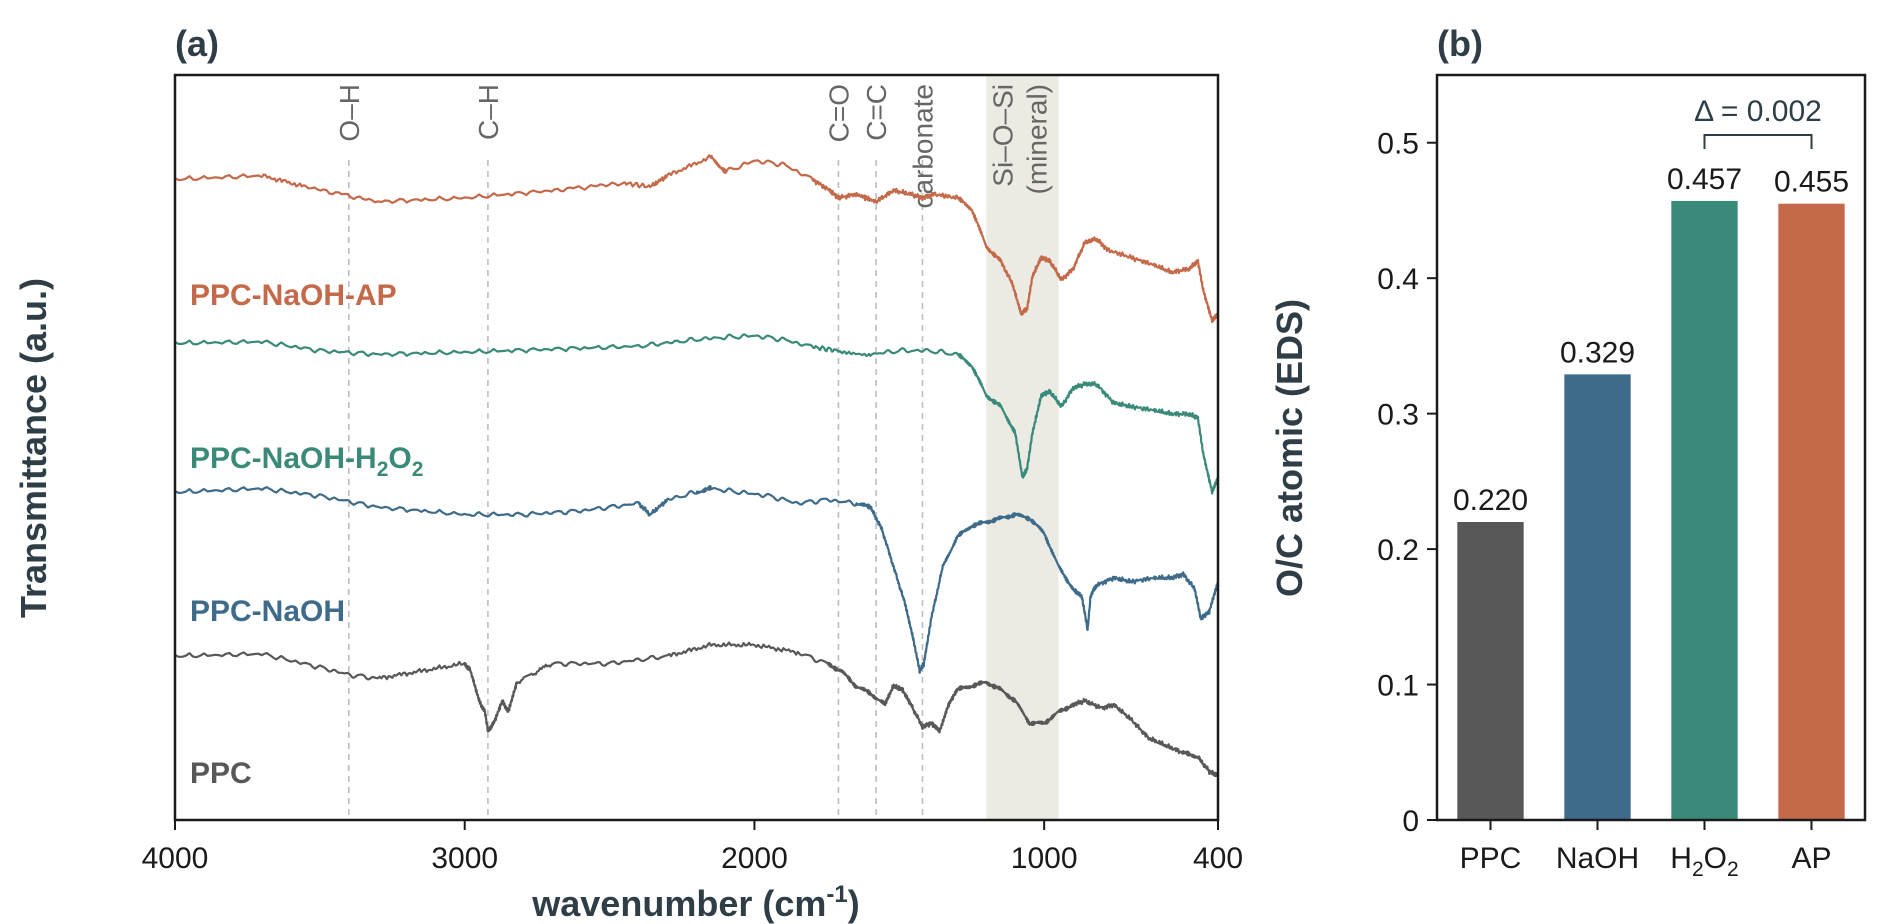 This screenshot has width=1900, height=924. I want to click on y-ticks: 0 0.1 0.2 0.3 0.4 0.5, so click(1407, 483).